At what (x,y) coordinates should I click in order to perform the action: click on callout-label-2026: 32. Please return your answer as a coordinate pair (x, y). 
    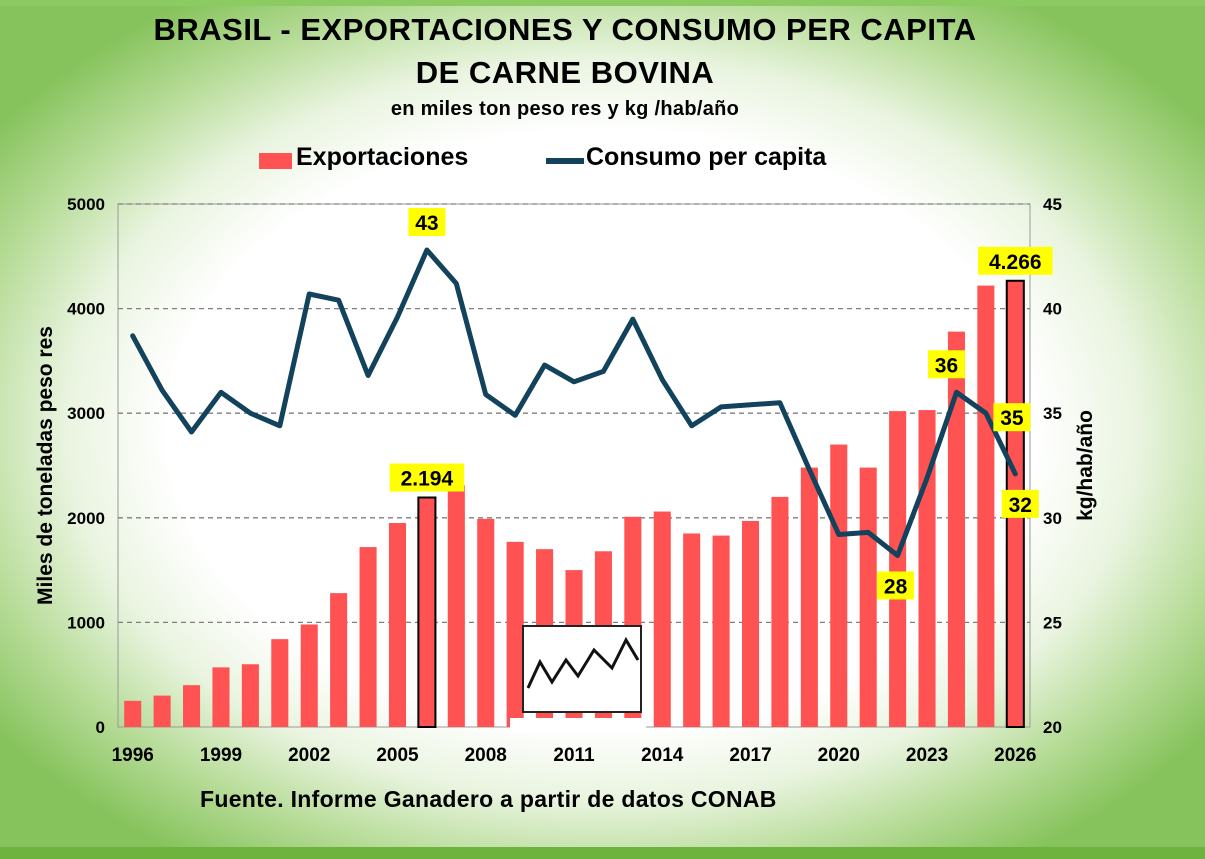
    Looking at the image, I should click on (1020, 505).